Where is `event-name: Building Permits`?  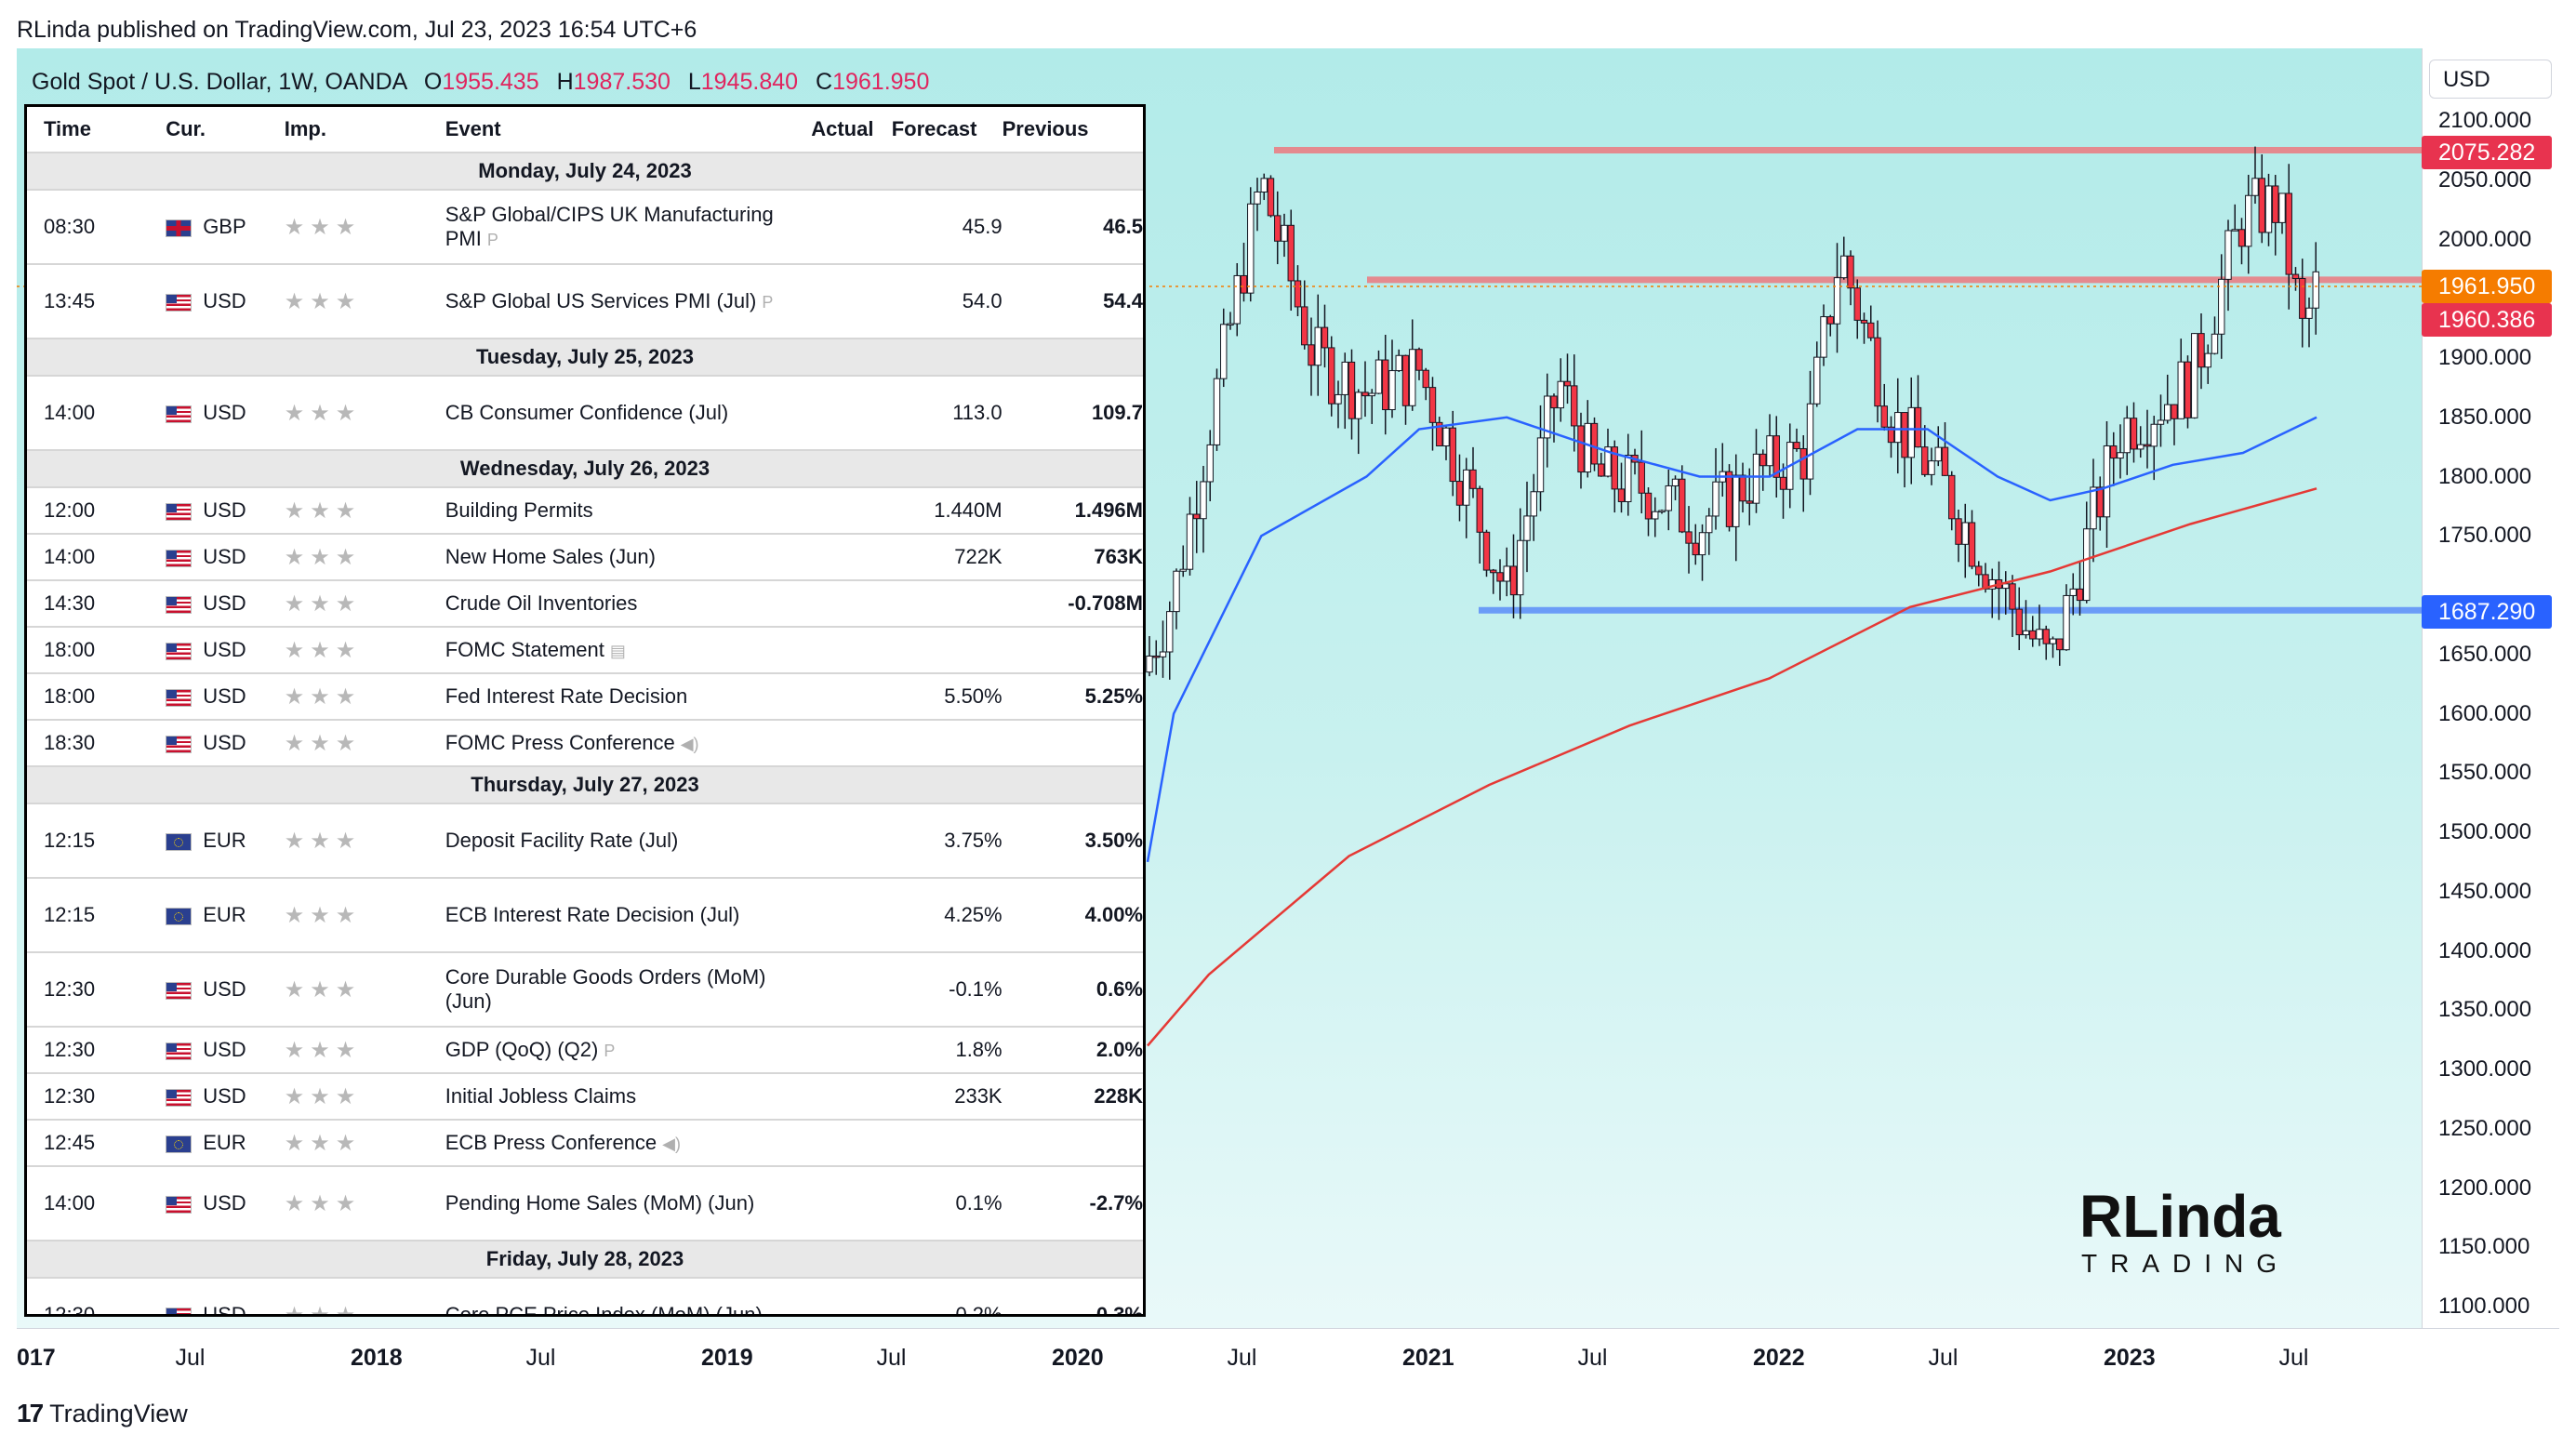 event-name: Building Permits is located at coordinates (628, 510).